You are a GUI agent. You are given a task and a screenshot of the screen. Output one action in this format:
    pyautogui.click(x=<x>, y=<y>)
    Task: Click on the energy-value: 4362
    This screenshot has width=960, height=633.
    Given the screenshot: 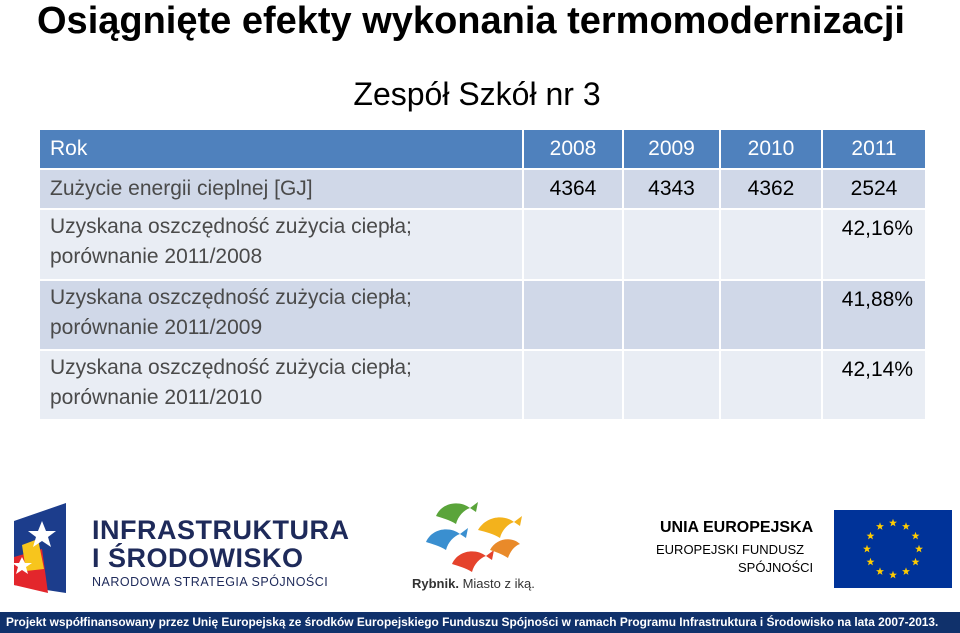 What is the action you would take?
    pyautogui.click(x=771, y=189)
    